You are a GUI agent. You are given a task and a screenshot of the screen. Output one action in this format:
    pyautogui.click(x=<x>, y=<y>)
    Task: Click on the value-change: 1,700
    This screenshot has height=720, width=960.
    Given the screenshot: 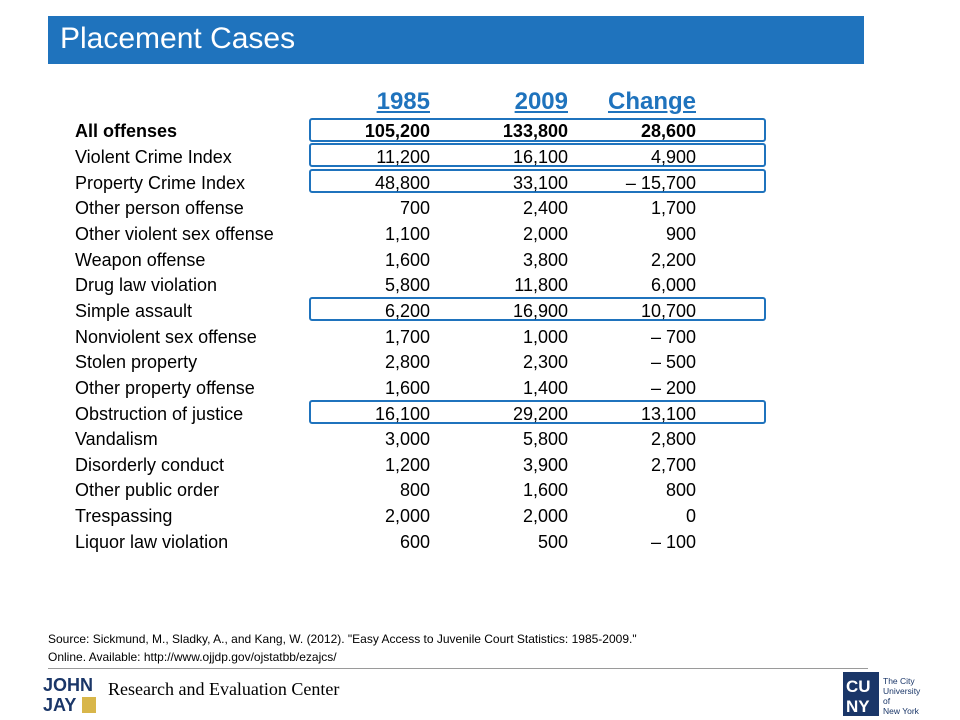 What is the action you would take?
    pyautogui.click(x=673, y=208)
    